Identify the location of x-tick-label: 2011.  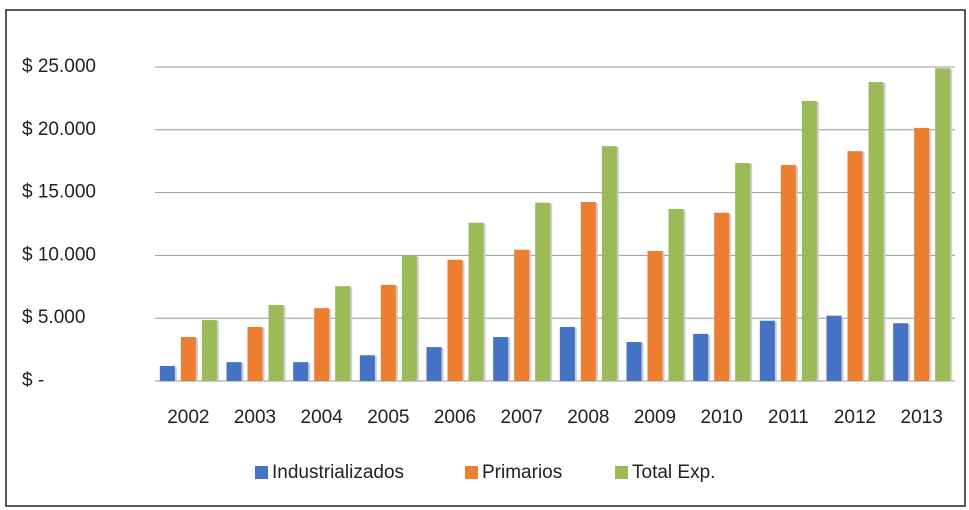
(788, 417).